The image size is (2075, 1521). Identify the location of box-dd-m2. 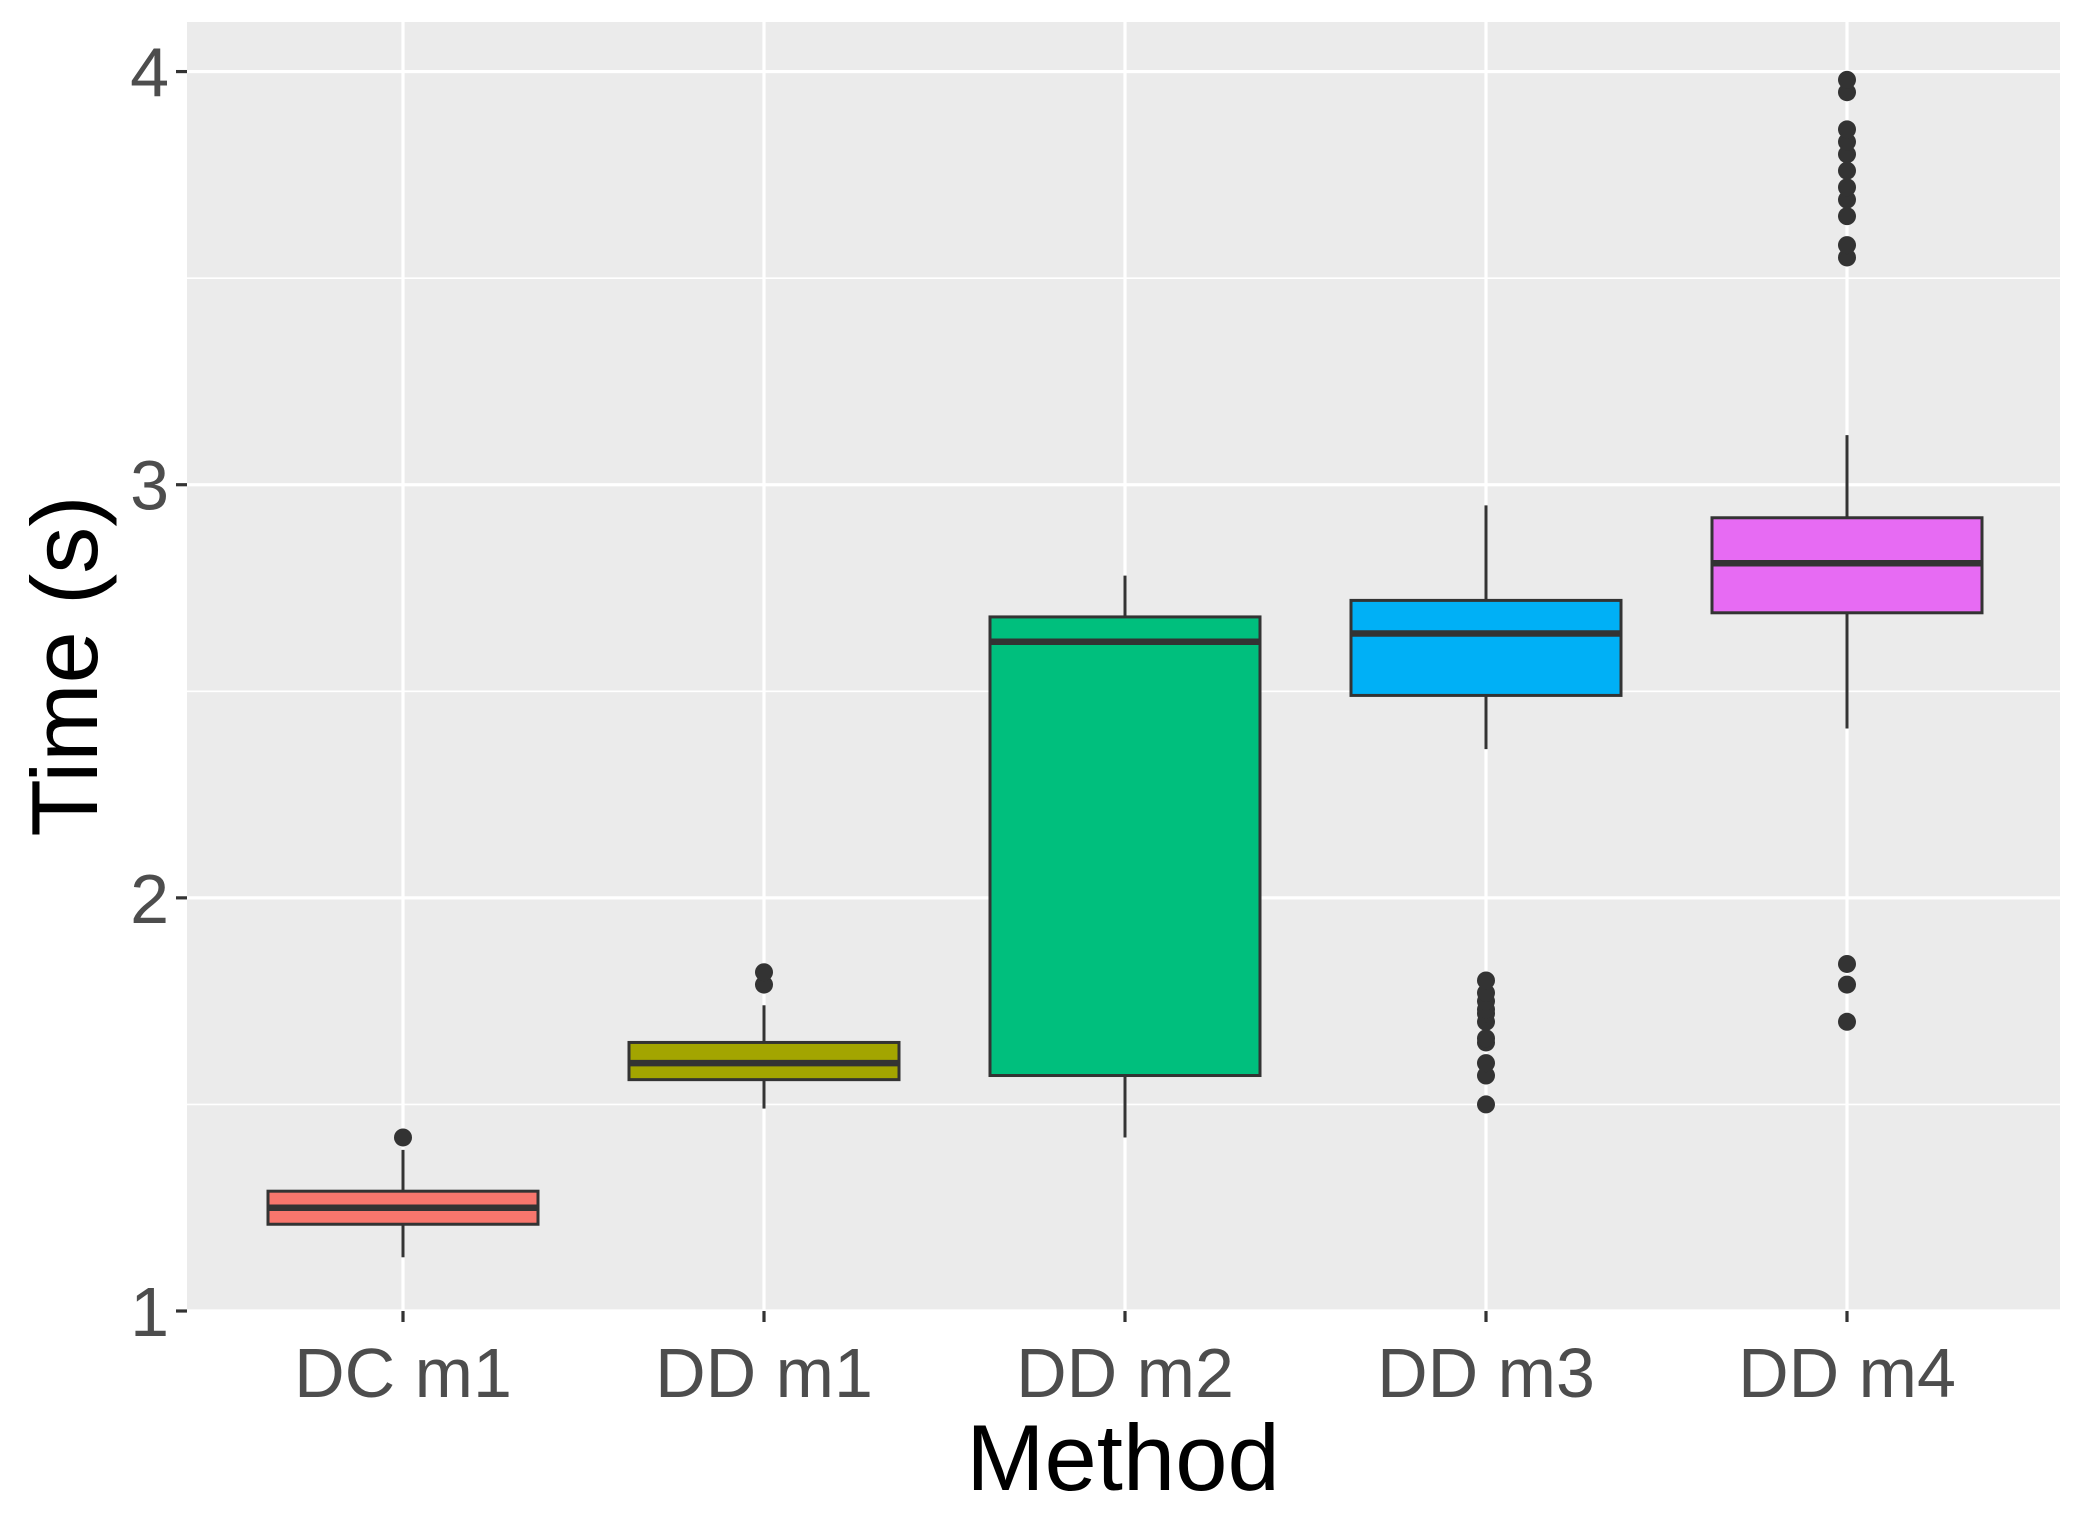
(1125, 856).